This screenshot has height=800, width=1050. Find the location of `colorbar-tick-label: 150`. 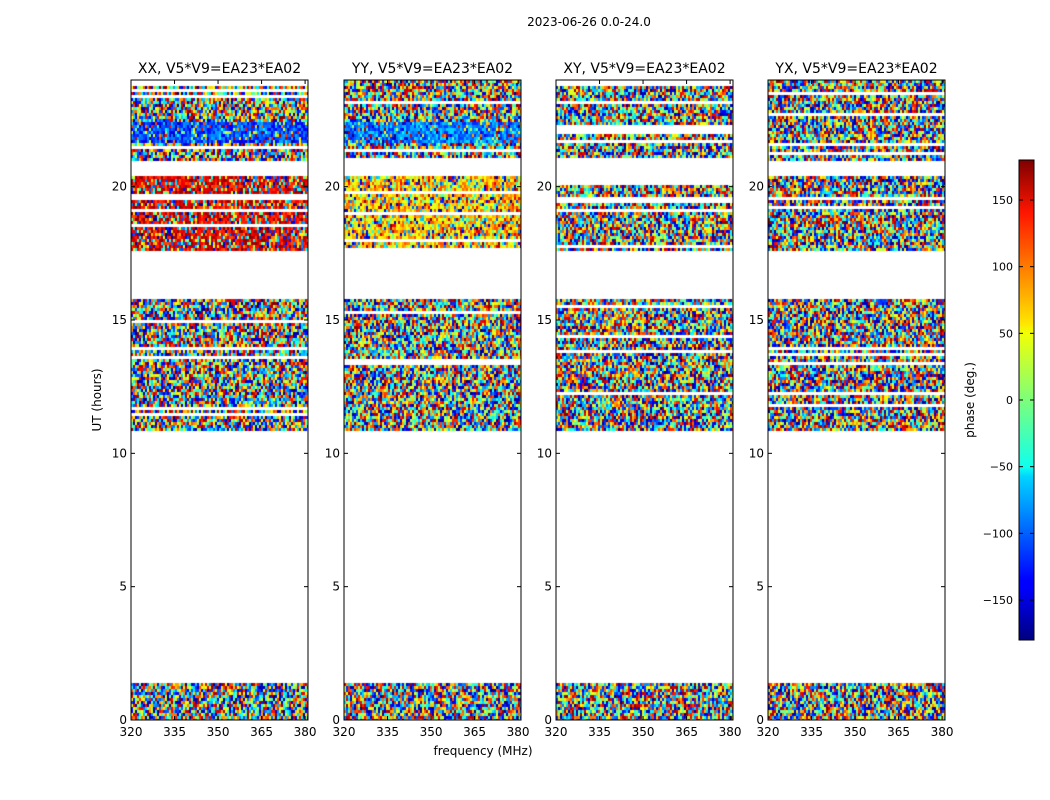

colorbar-tick-label: 150 is located at coordinates (1002, 200).